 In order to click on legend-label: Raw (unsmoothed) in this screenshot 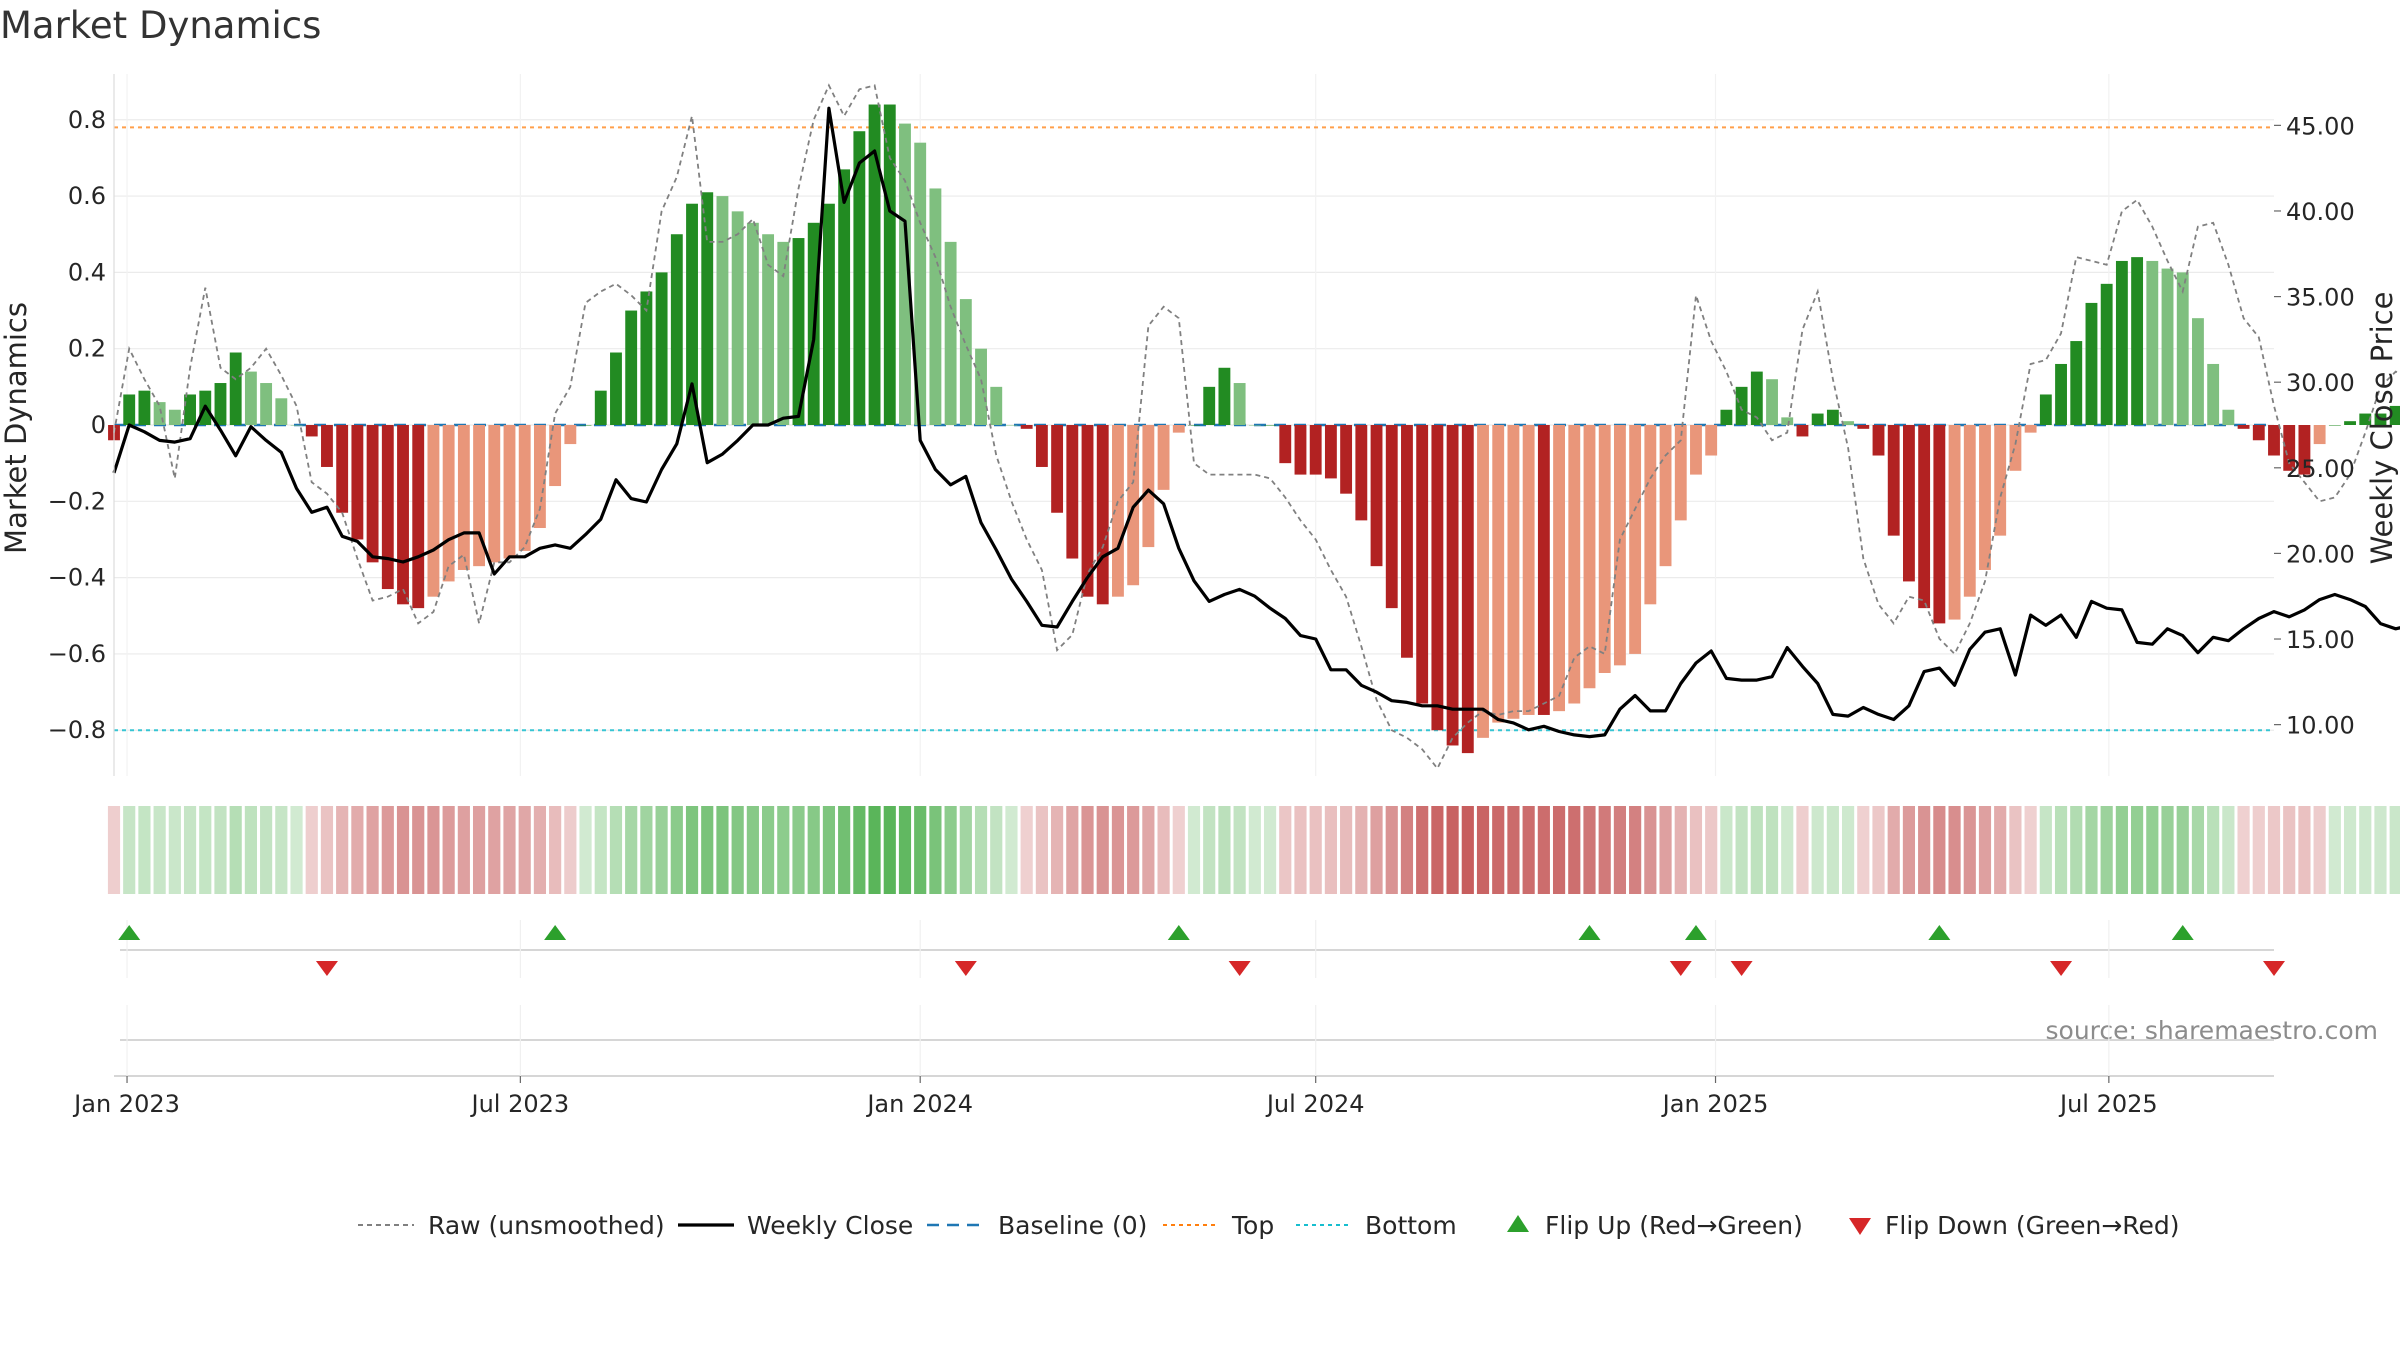, I will do `click(546, 1225)`.